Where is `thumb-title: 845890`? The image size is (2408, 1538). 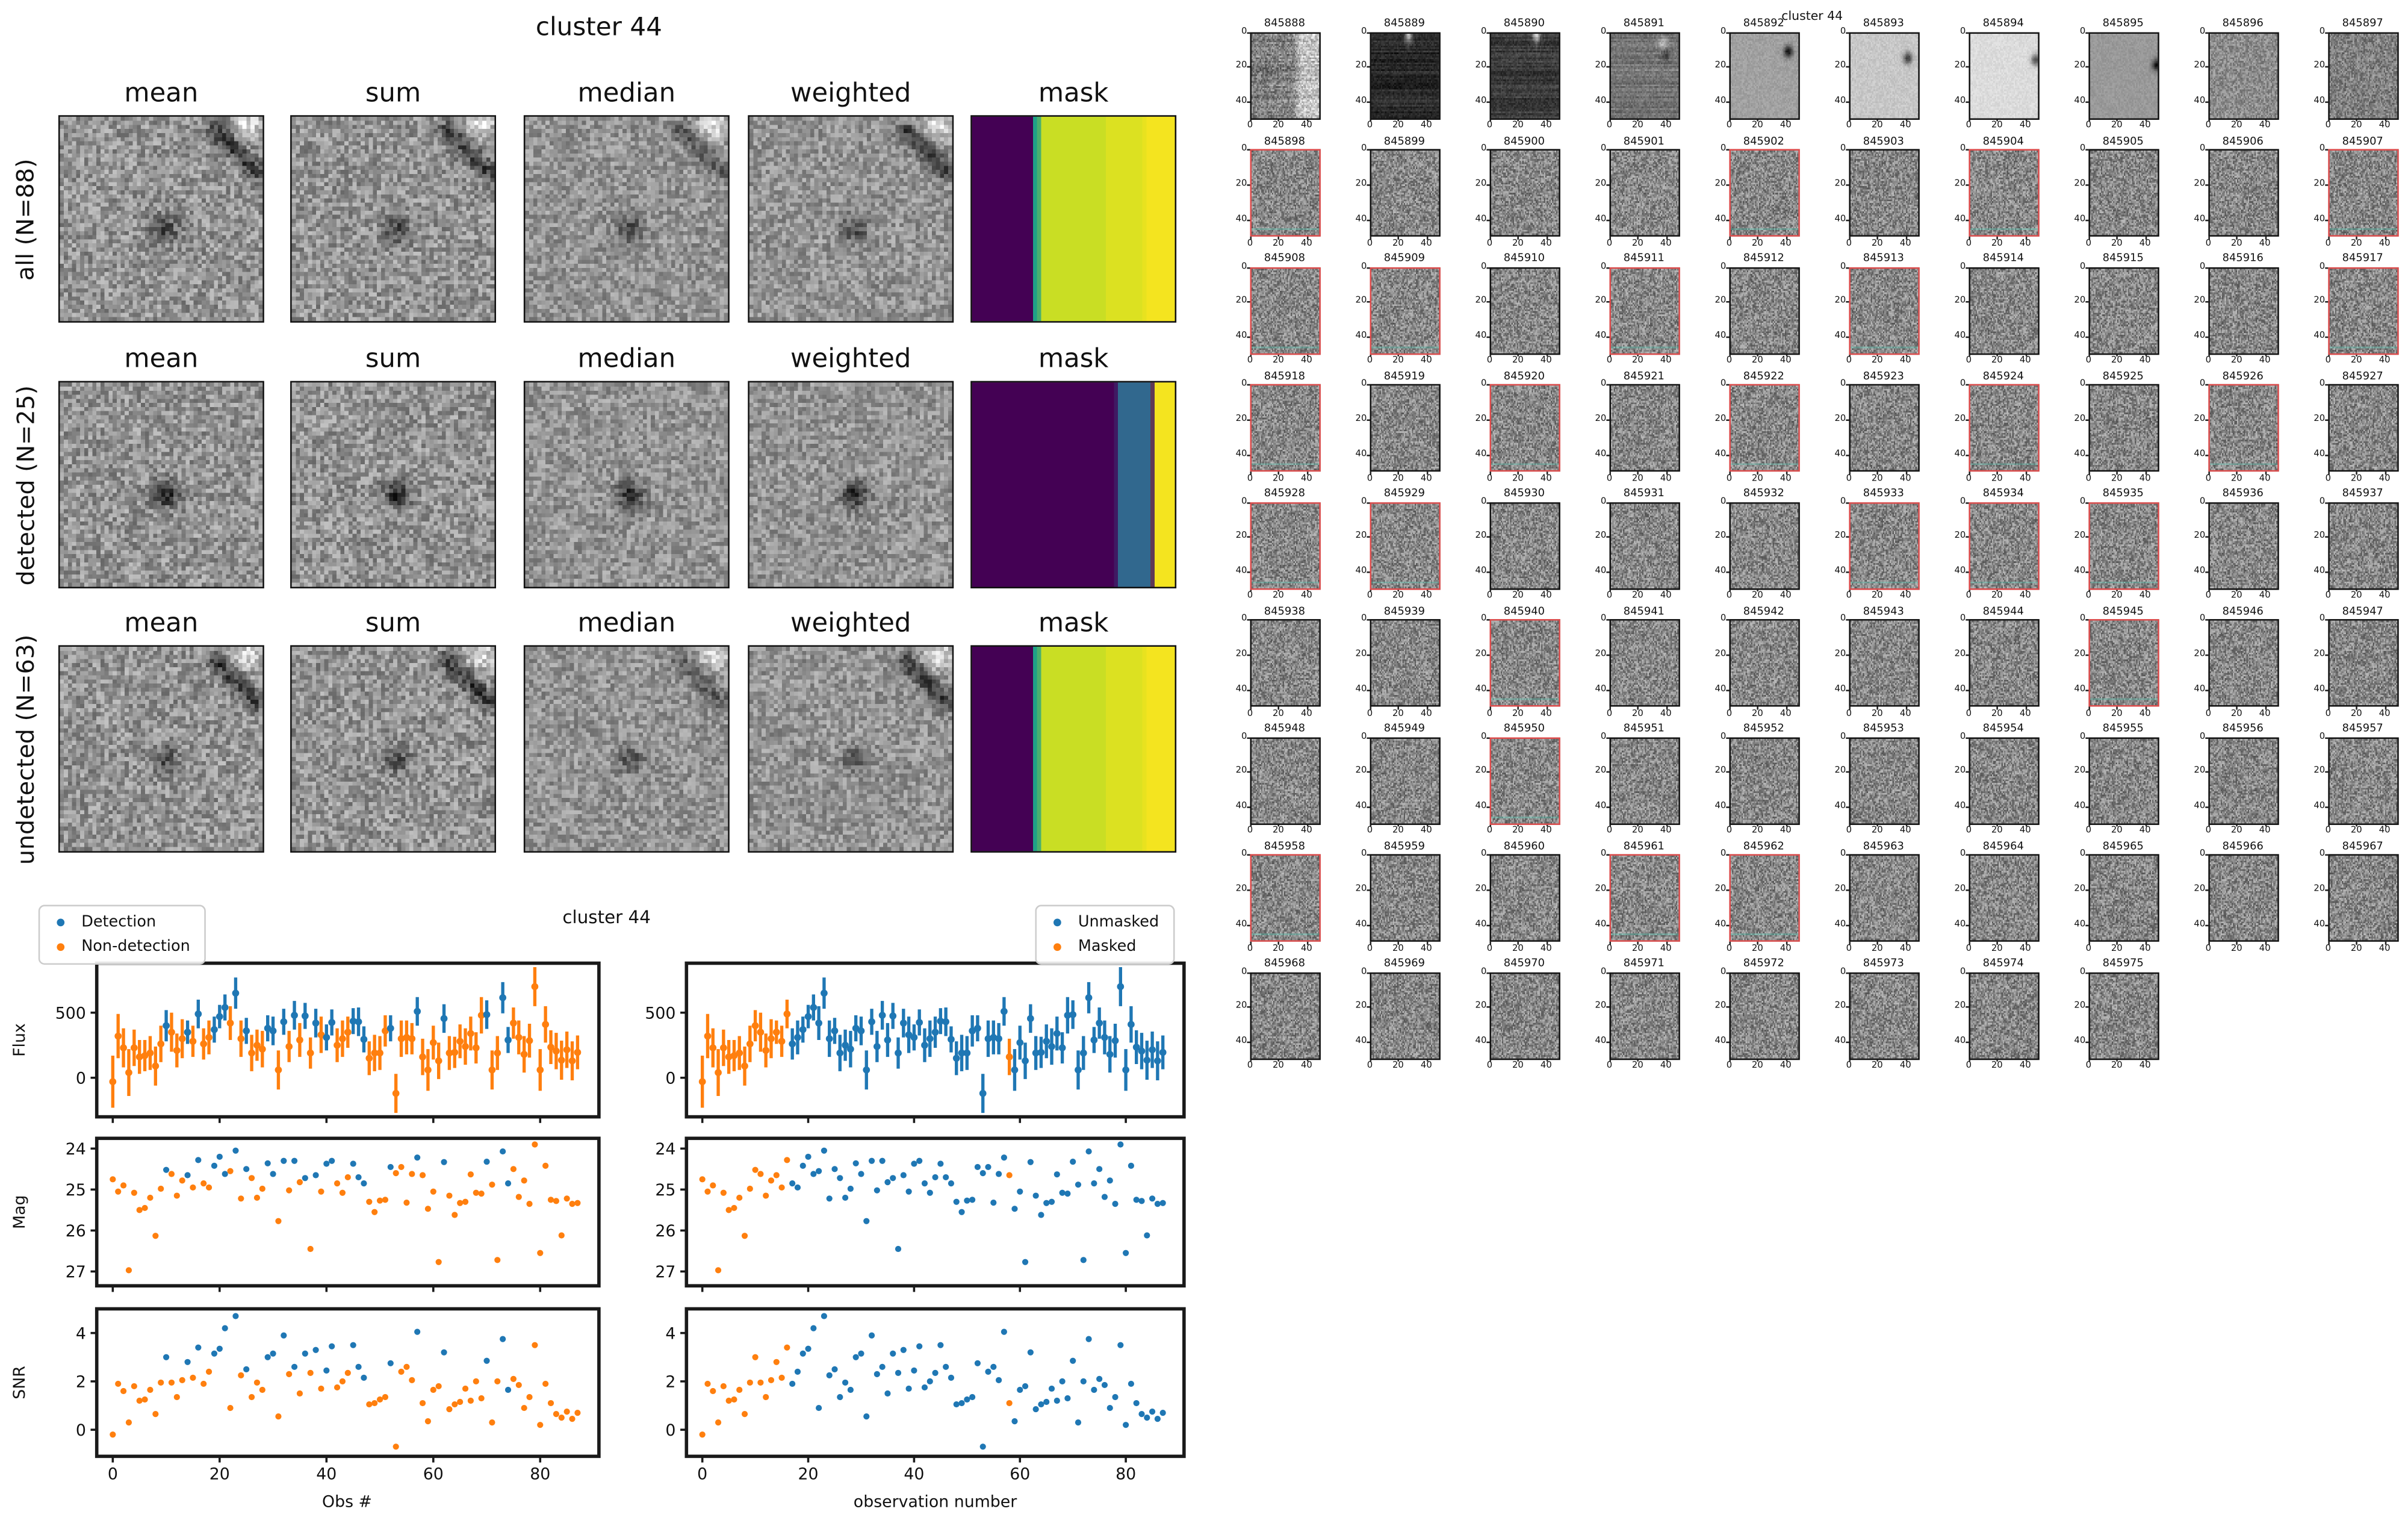
thumb-title: 845890 is located at coordinates (1524, 23).